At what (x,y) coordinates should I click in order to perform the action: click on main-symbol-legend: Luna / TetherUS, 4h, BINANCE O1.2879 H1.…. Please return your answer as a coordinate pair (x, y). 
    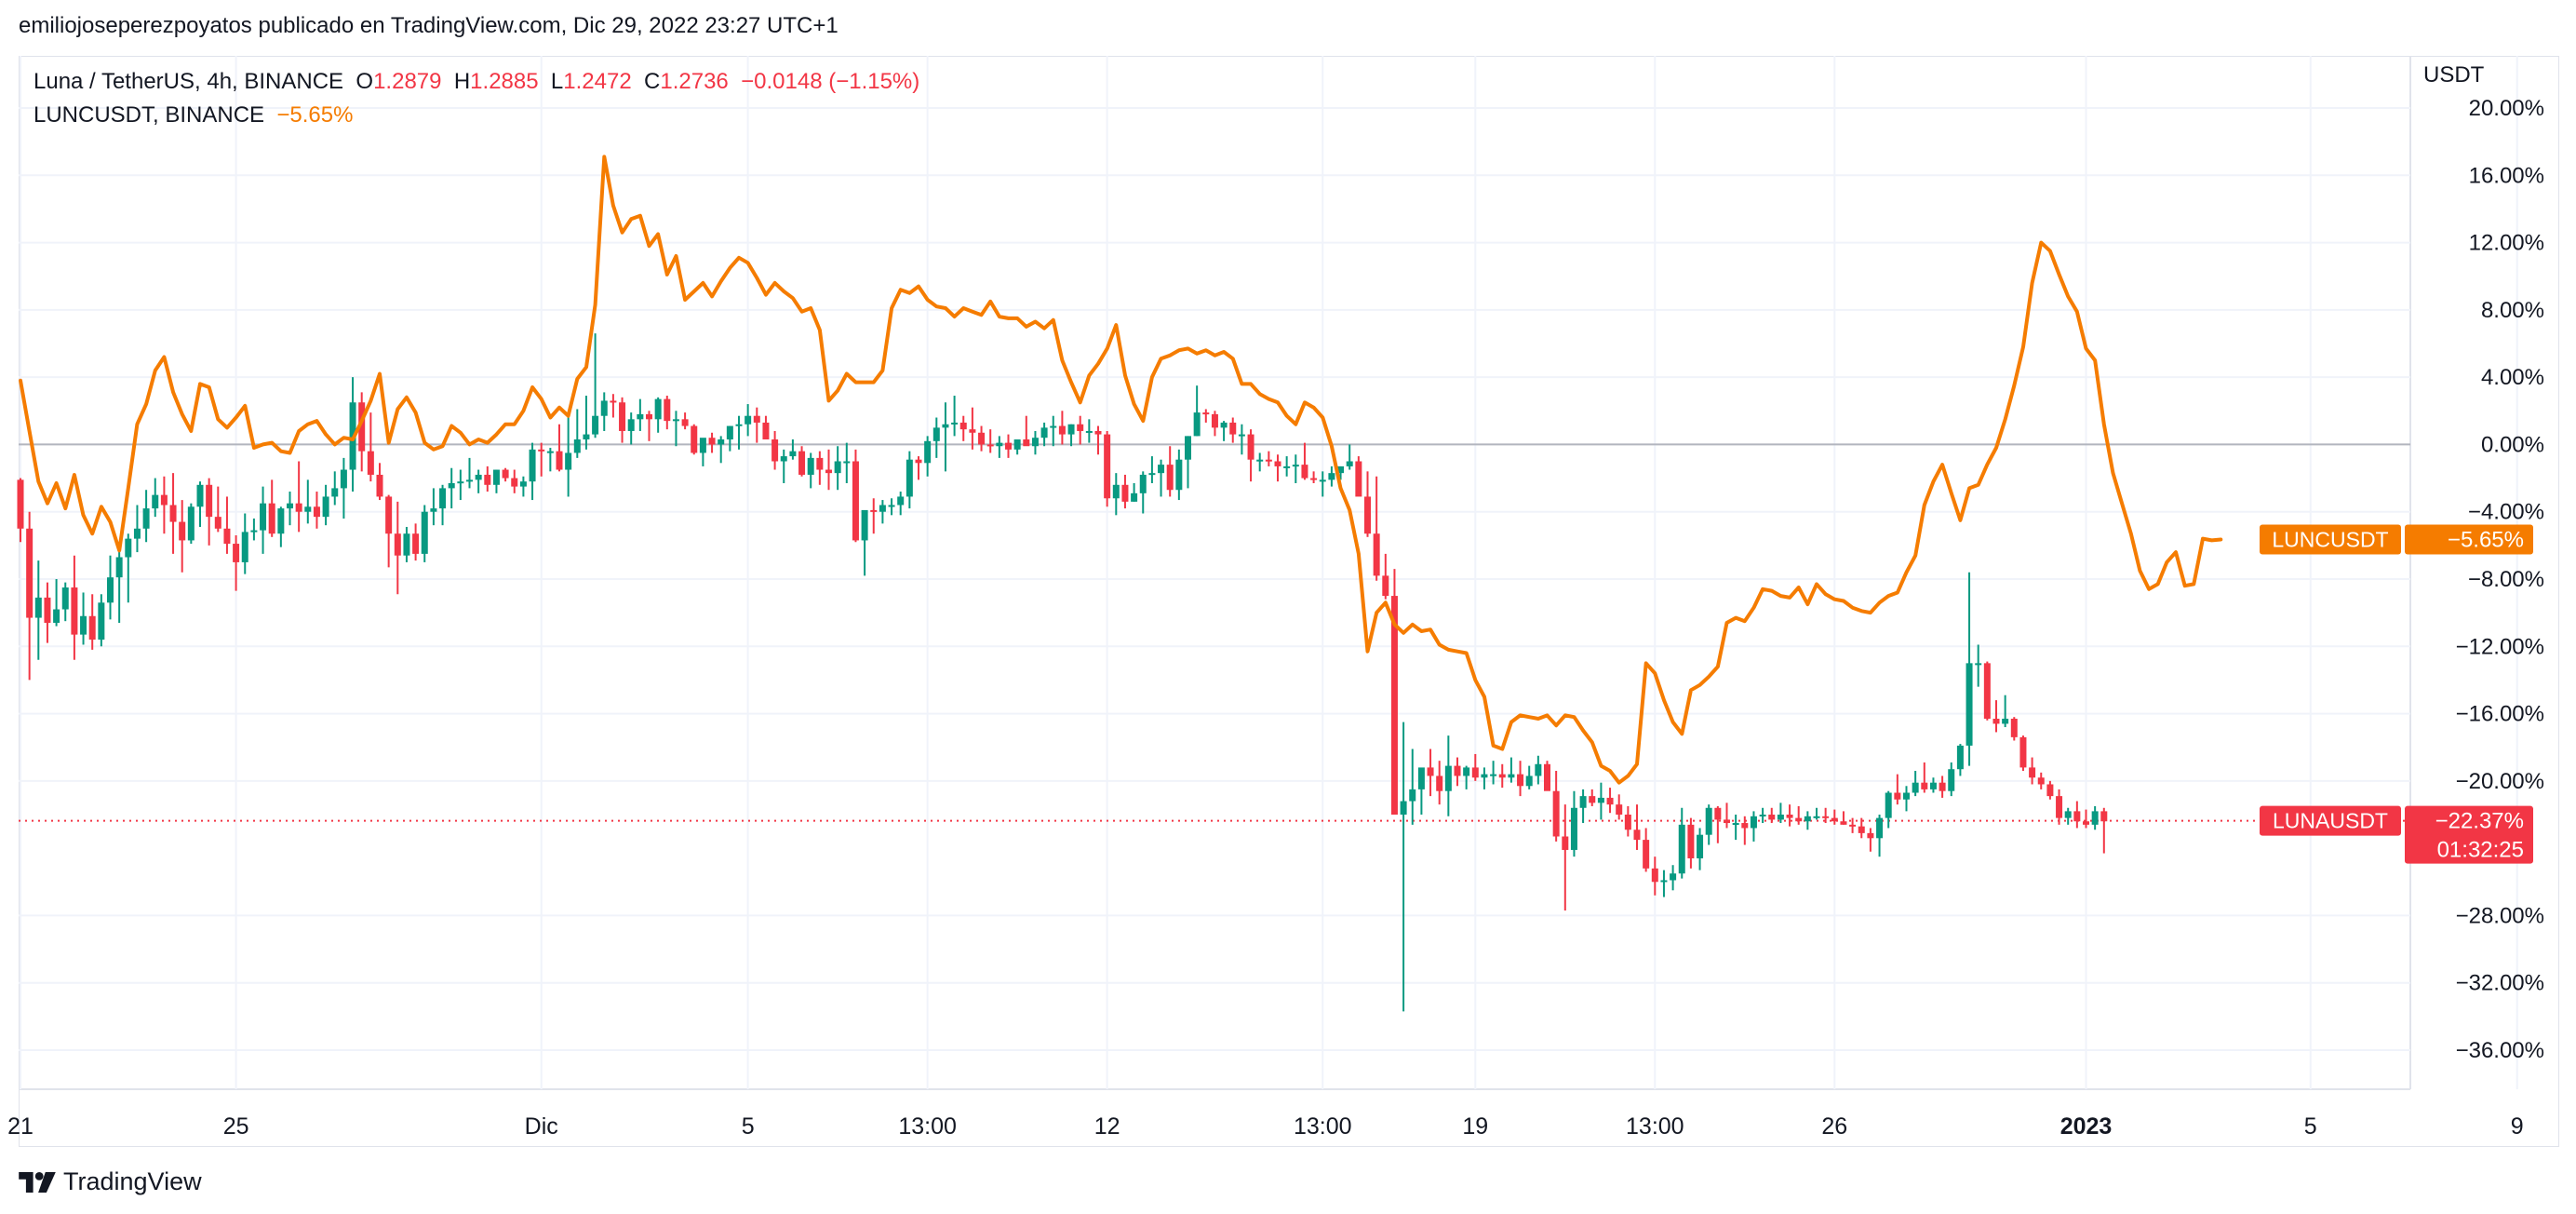
    Looking at the image, I should click on (476, 82).